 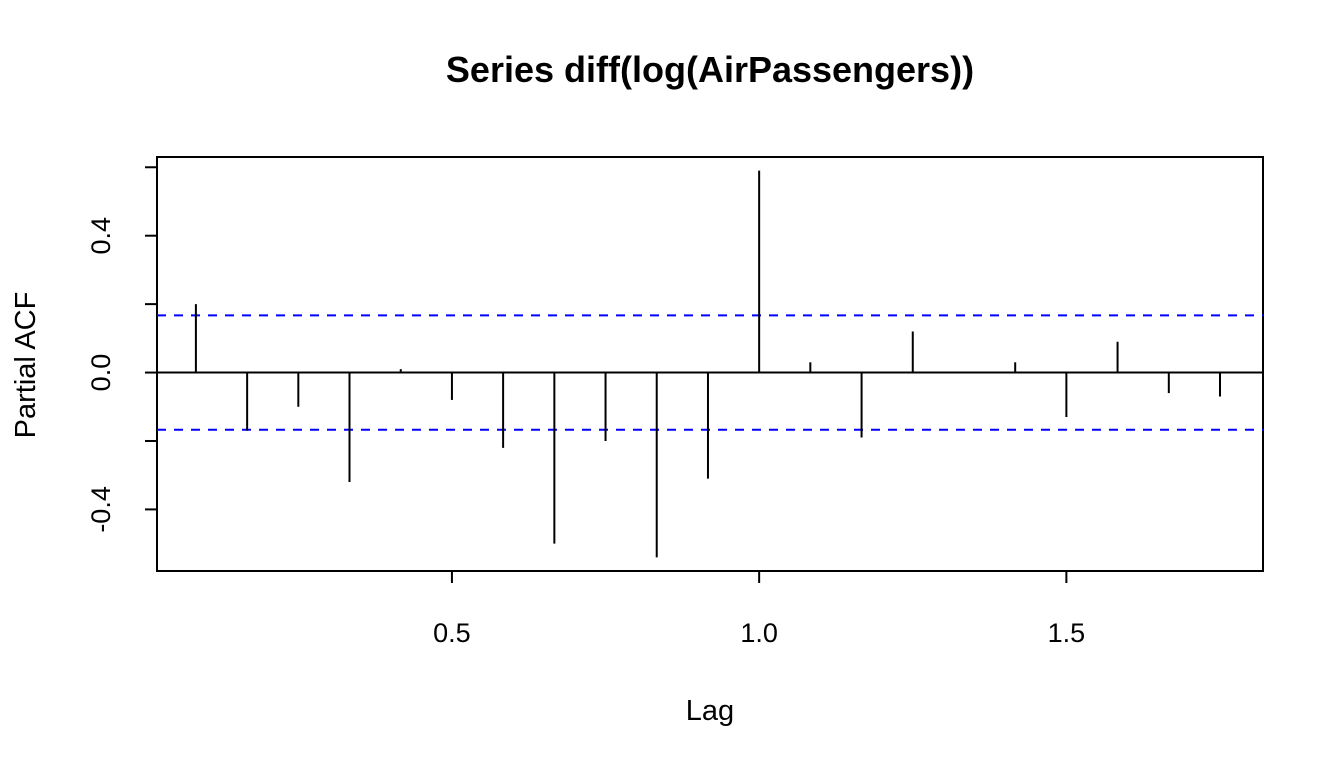 I want to click on y-axis-label: Partial ACF, so click(x=26, y=365).